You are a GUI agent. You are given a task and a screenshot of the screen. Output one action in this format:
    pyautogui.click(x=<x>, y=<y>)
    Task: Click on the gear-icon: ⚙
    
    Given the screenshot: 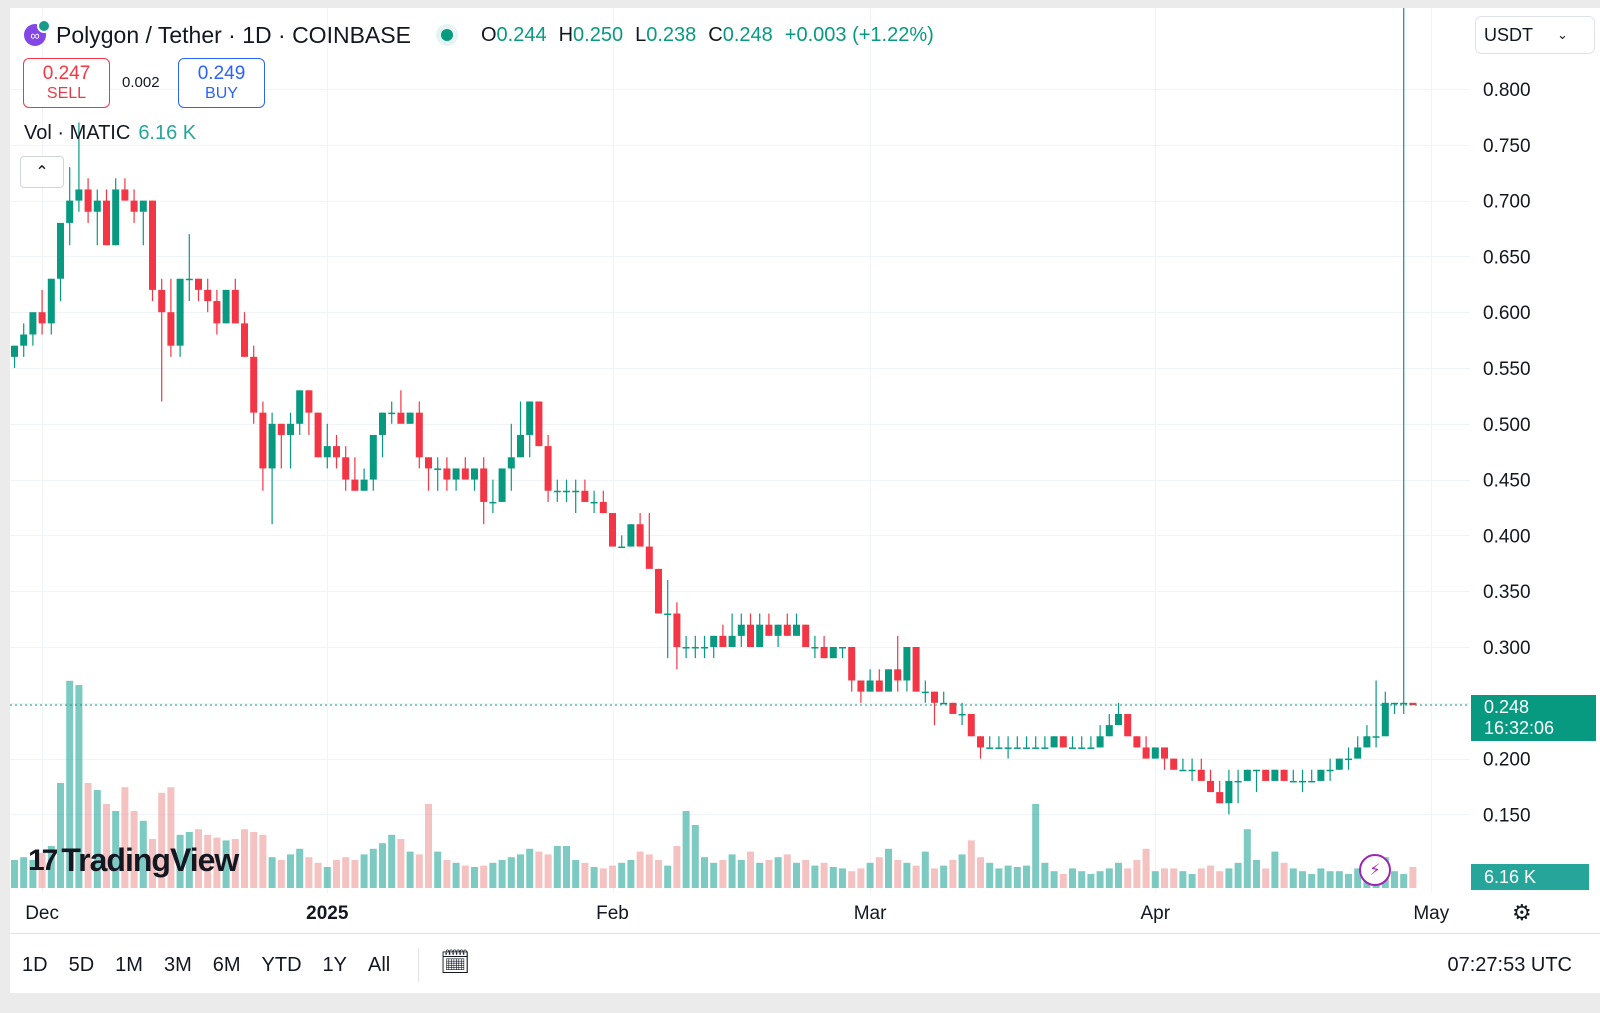 What is the action you would take?
    pyautogui.click(x=1522, y=912)
    